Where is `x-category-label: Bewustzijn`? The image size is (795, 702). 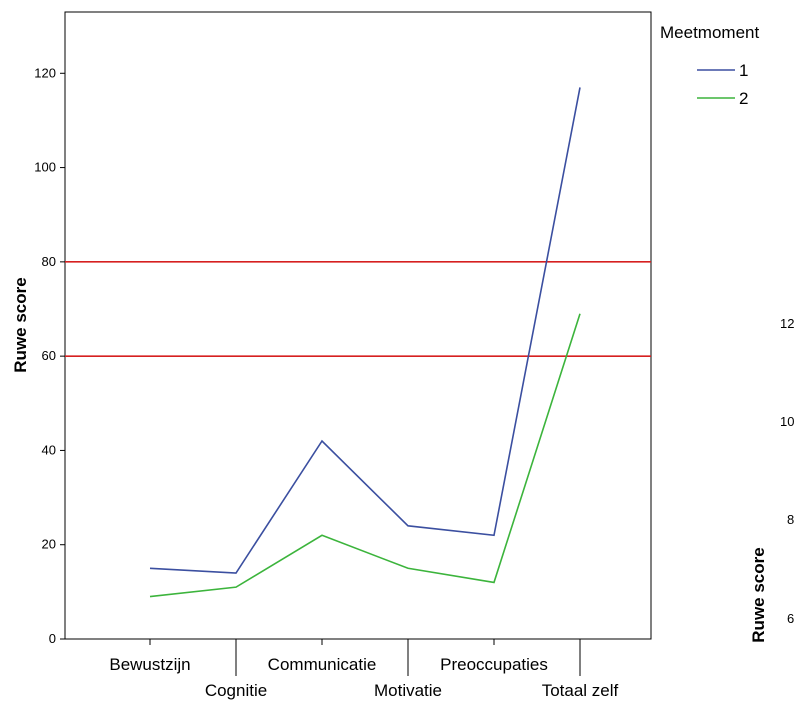 x-category-label: Bewustzijn is located at coordinates (149, 664).